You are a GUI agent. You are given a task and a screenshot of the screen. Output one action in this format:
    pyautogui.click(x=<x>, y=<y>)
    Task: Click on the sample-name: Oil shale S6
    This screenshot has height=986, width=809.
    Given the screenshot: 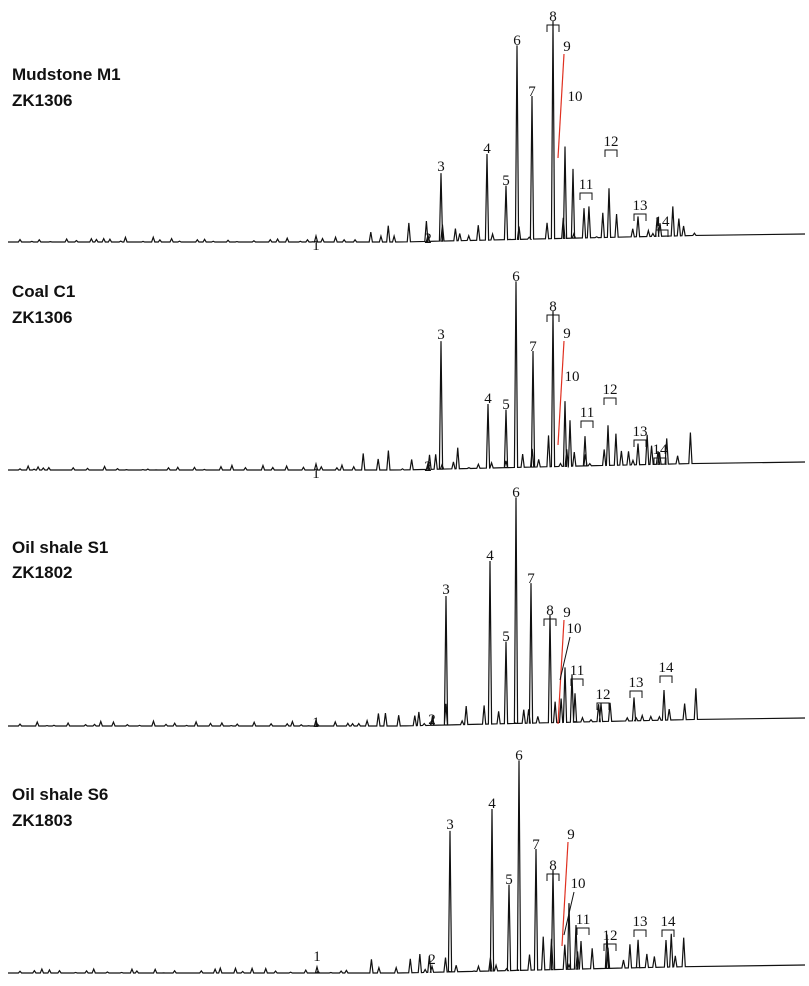 What is the action you would take?
    pyautogui.click(x=60, y=794)
    